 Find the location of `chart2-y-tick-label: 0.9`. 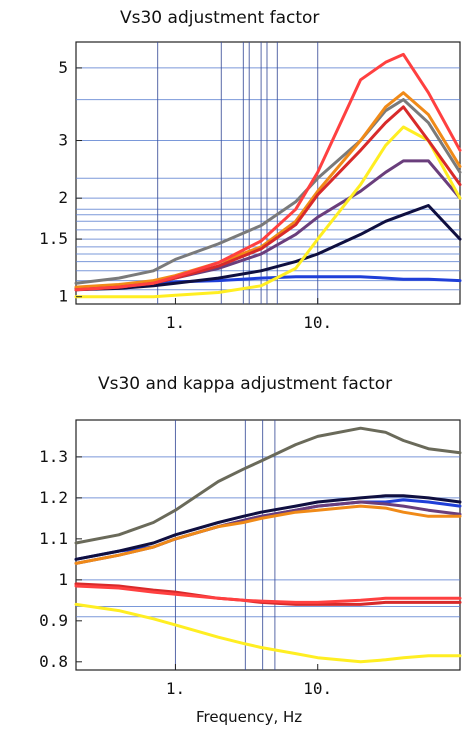

chart2-y-tick-label: 0.9 is located at coordinates (53, 620).